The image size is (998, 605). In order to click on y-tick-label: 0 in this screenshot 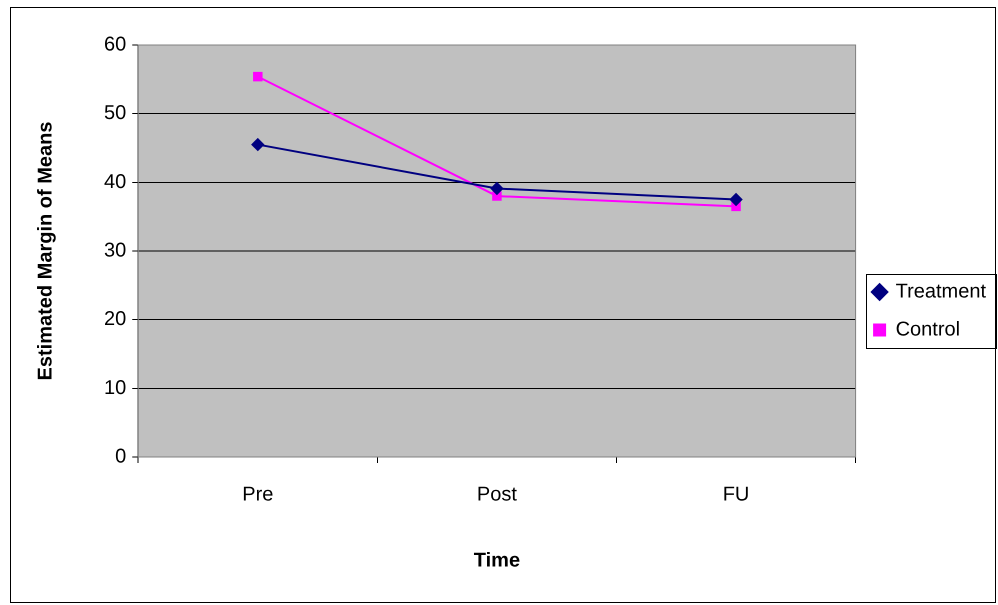, I will do `click(120, 457)`.